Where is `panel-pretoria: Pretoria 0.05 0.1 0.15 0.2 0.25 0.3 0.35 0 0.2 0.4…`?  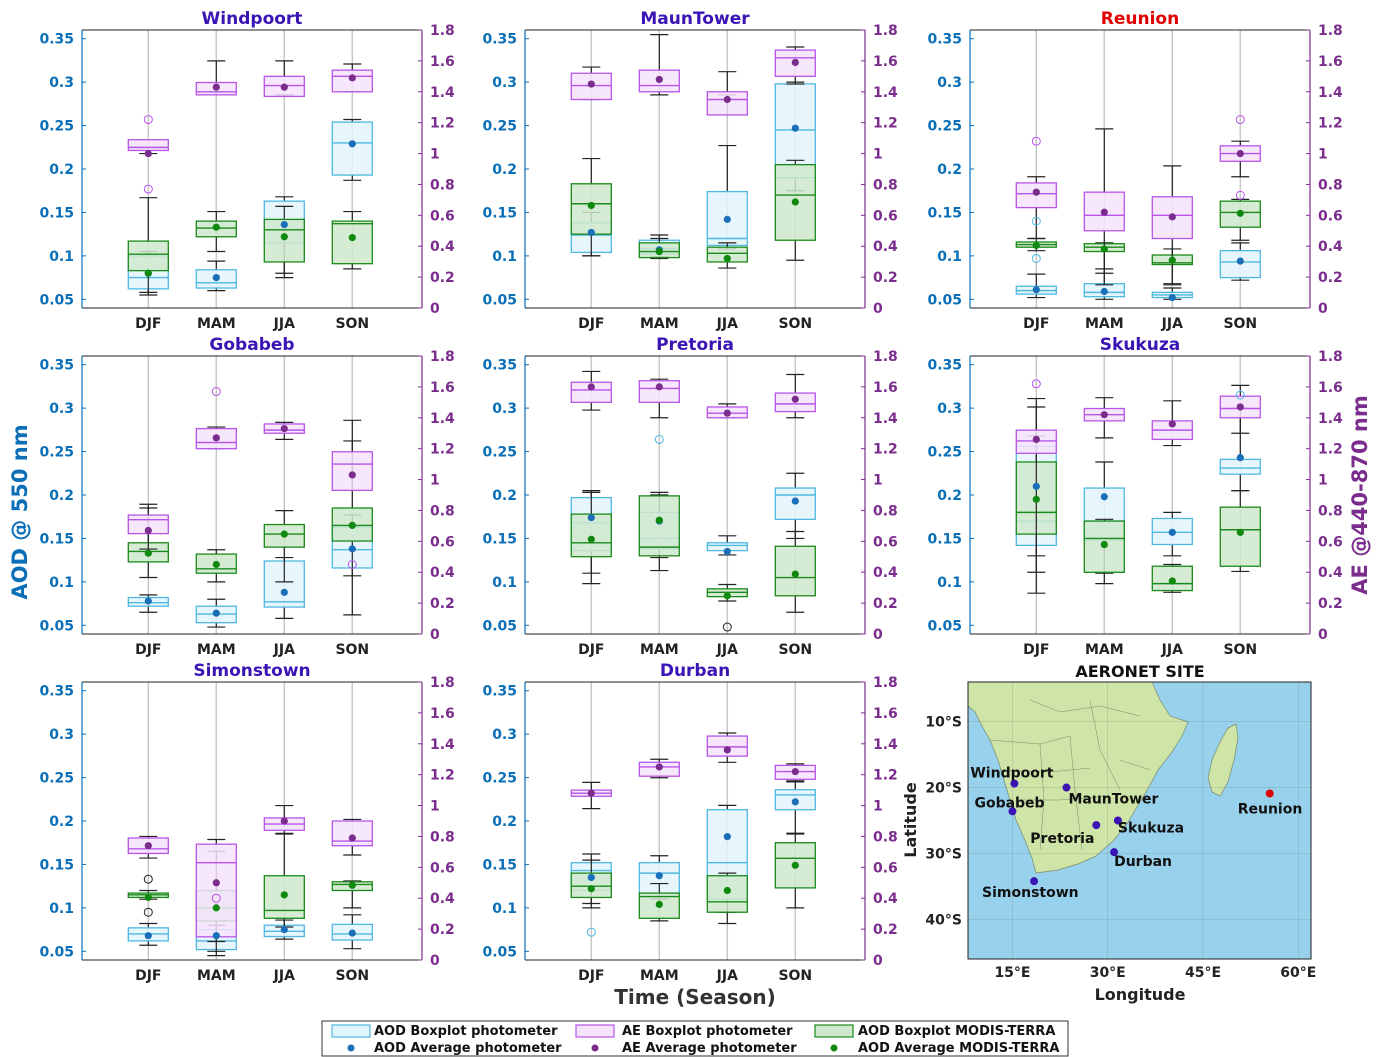 panel-pretoria: Pretoria 0.05 0.1 0.15 0.2 0.25 0.3 0.35 0 0.2 0.4… is located at coordinates (690, 496).